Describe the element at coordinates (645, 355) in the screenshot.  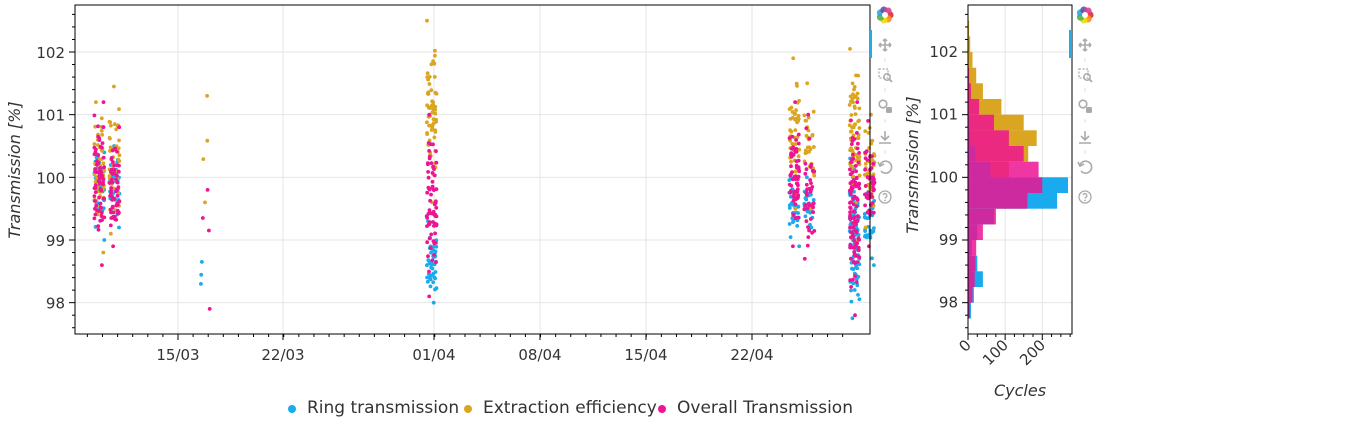
I see `x-tick-label: 15/04` at that location.